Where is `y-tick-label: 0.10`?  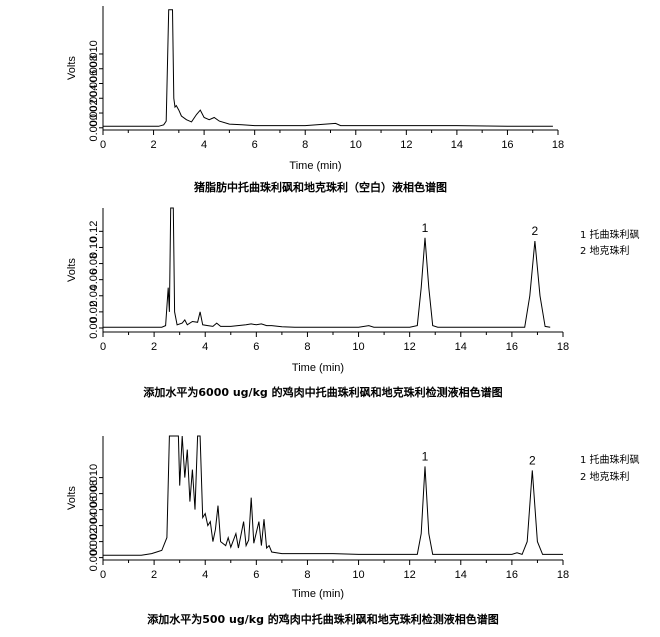
y-tick-label: 0.10 is located at coordinates (94, 247).